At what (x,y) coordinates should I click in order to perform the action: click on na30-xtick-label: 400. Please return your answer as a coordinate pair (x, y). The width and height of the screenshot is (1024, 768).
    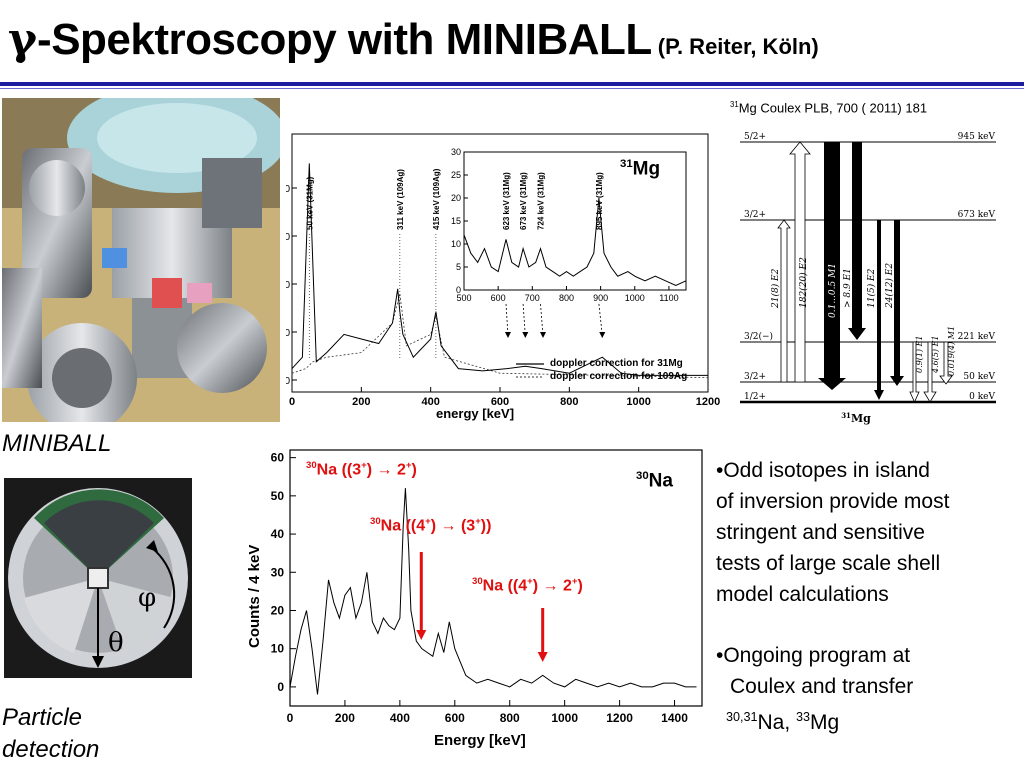
    Looking at the image, I should click on (400, 718).